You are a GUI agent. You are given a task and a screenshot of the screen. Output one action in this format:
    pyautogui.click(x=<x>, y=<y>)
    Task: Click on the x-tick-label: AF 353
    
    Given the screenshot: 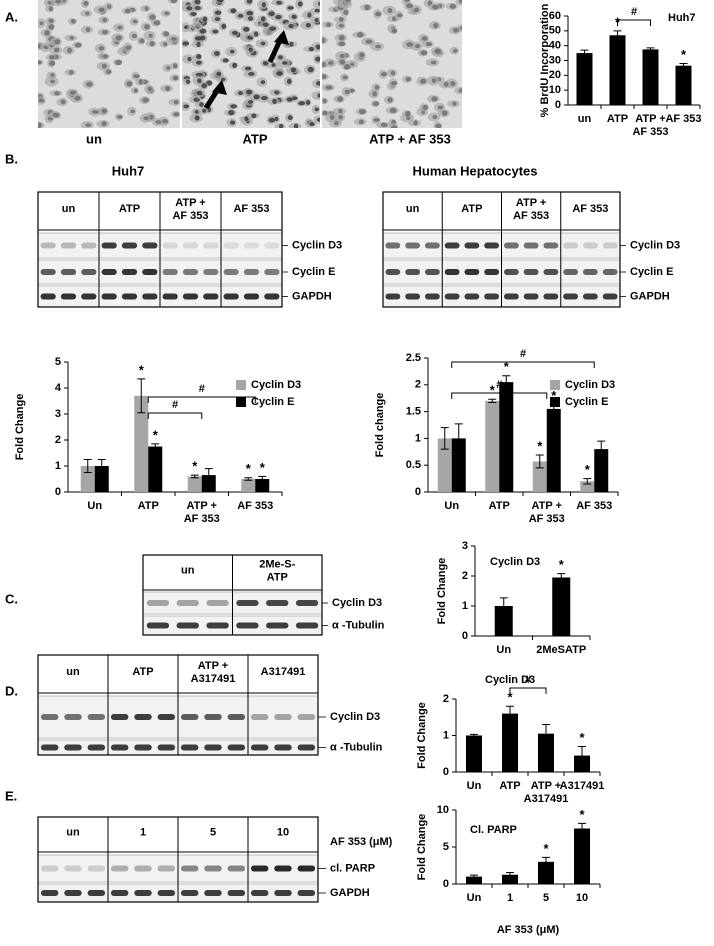 What is the action you would take?
    pyautogui.click(x=255, y=506)
    